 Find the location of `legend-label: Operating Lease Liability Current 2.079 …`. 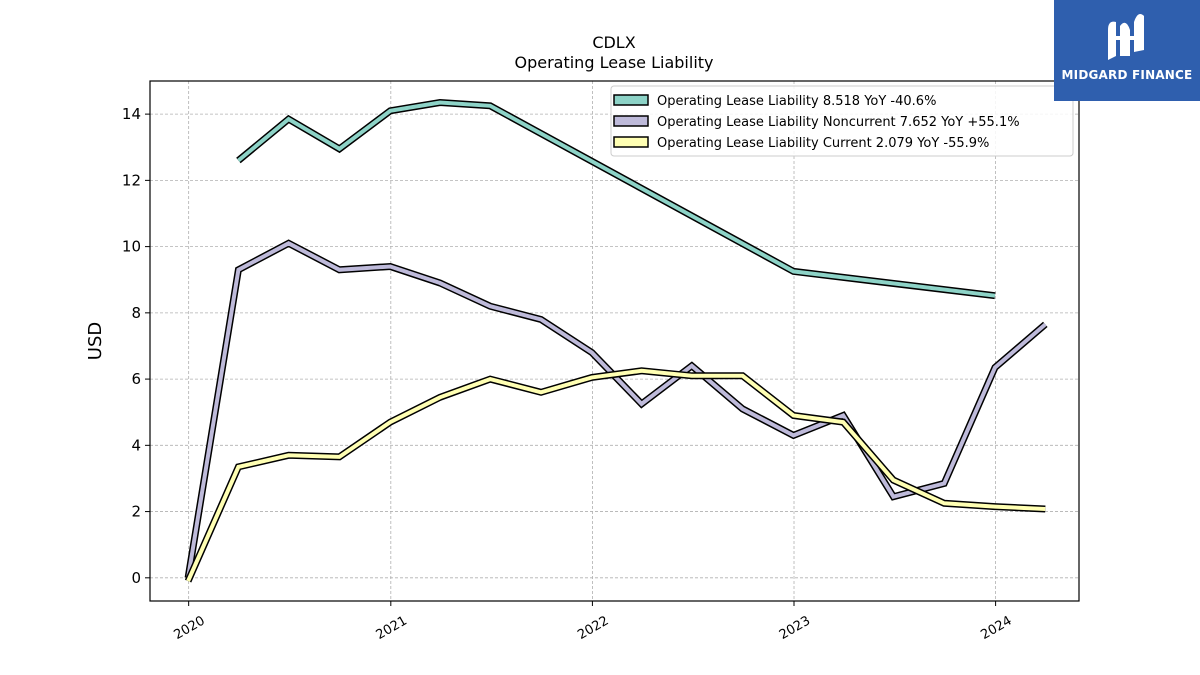

legend-label: Operating Lease Liability Current 2.079 … is located at coordinates (823, 143).